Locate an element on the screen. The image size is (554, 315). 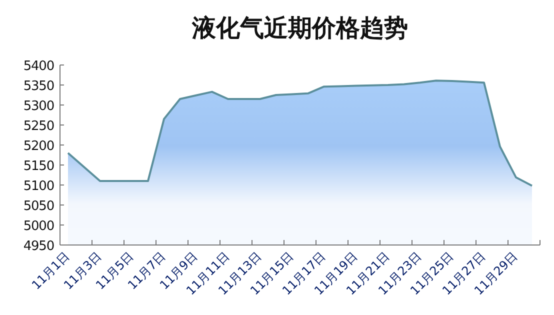
y-tick-label: 5300 is located at coordinates (38, 106).